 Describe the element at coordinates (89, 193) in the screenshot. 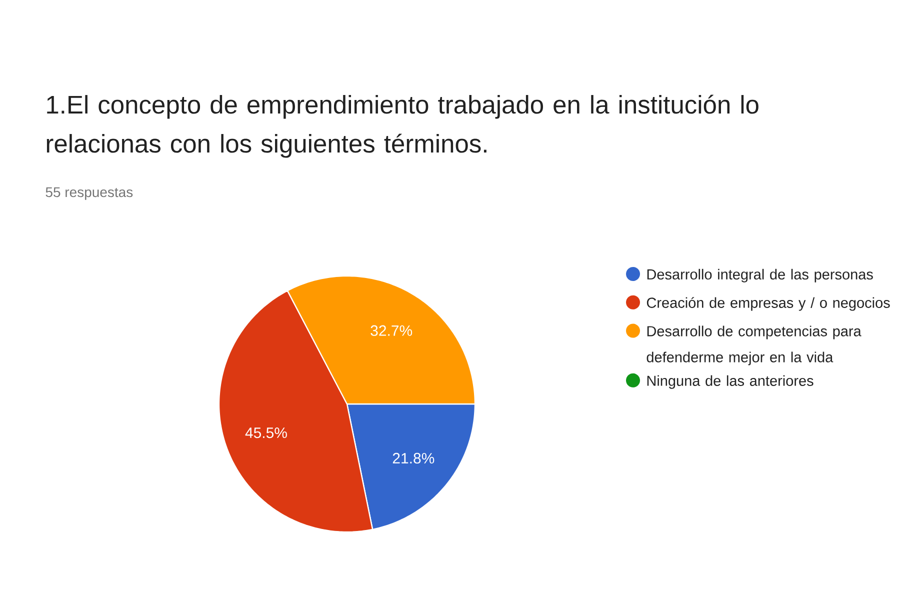

I see `text: 55 respuestas` at that location.